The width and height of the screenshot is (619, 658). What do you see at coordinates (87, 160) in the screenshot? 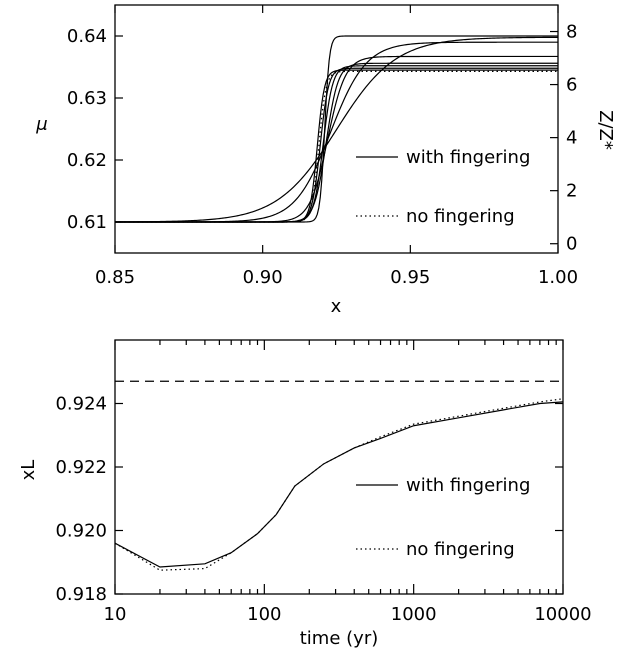
I see `top-y-tick-label: 0.62` at bounding box center [87, 160].